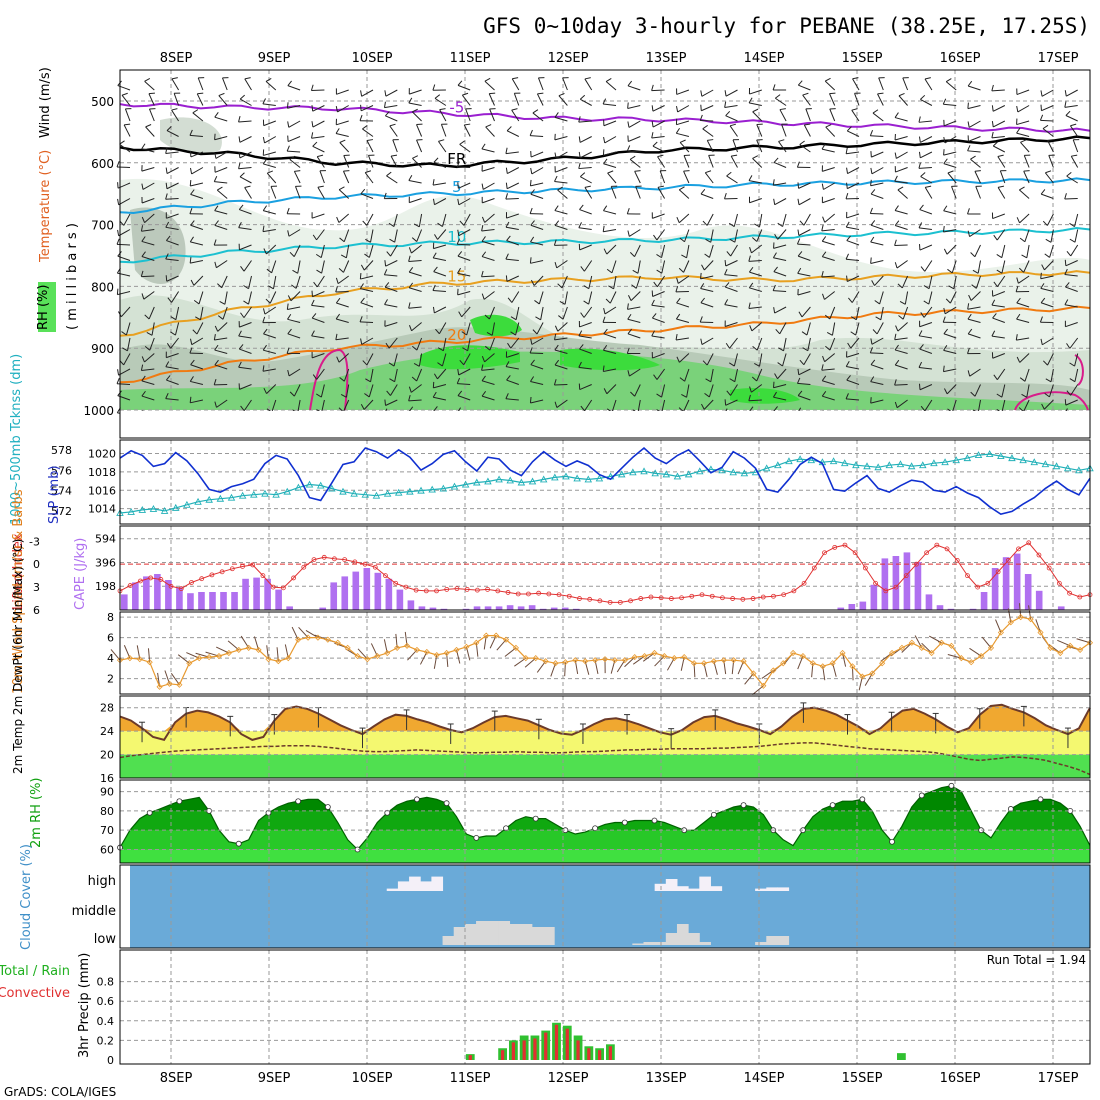 The width and height of the screenshot is (1100, 1100). Describe the element at coordinates (456, 108) in the screenshot. I see `isotherm-label: -5` at that location.